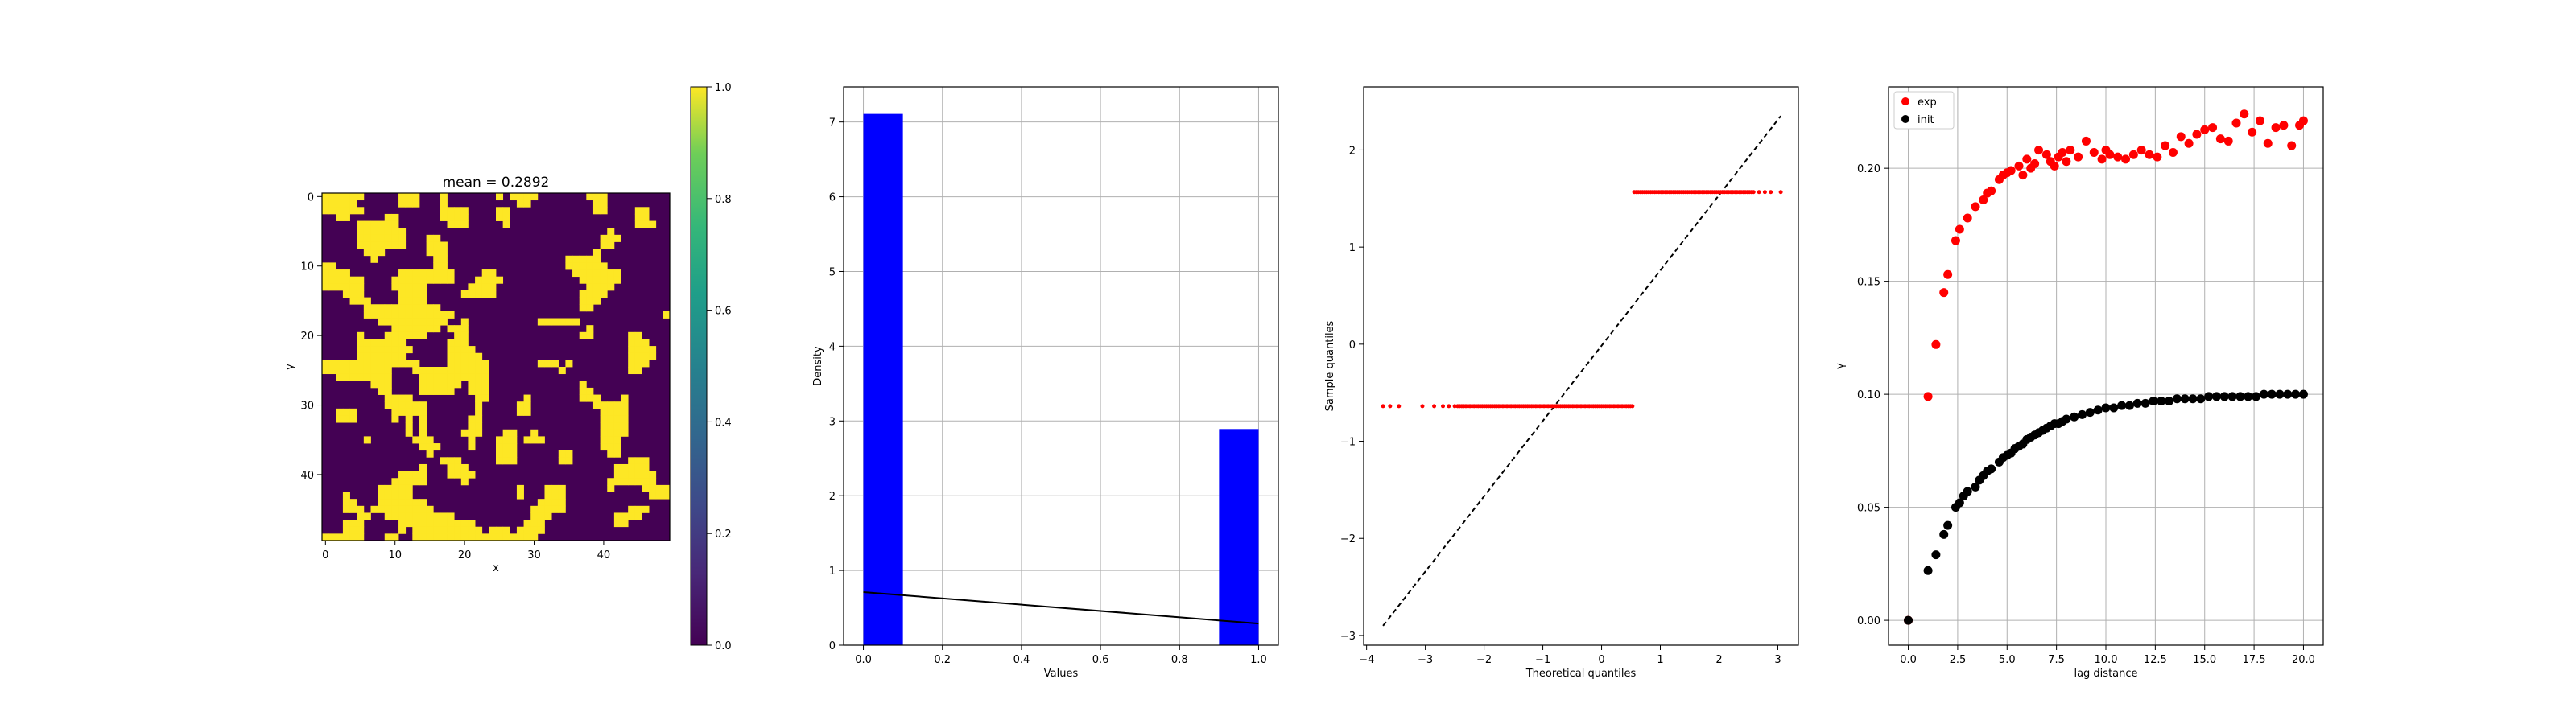 The height and width of the screenshot is (724, 2576). What do you see at coordinates (1352, 151) in the screenshot?
I see `qq-y-tick-label: 2` at bounding box center [1352, 151].